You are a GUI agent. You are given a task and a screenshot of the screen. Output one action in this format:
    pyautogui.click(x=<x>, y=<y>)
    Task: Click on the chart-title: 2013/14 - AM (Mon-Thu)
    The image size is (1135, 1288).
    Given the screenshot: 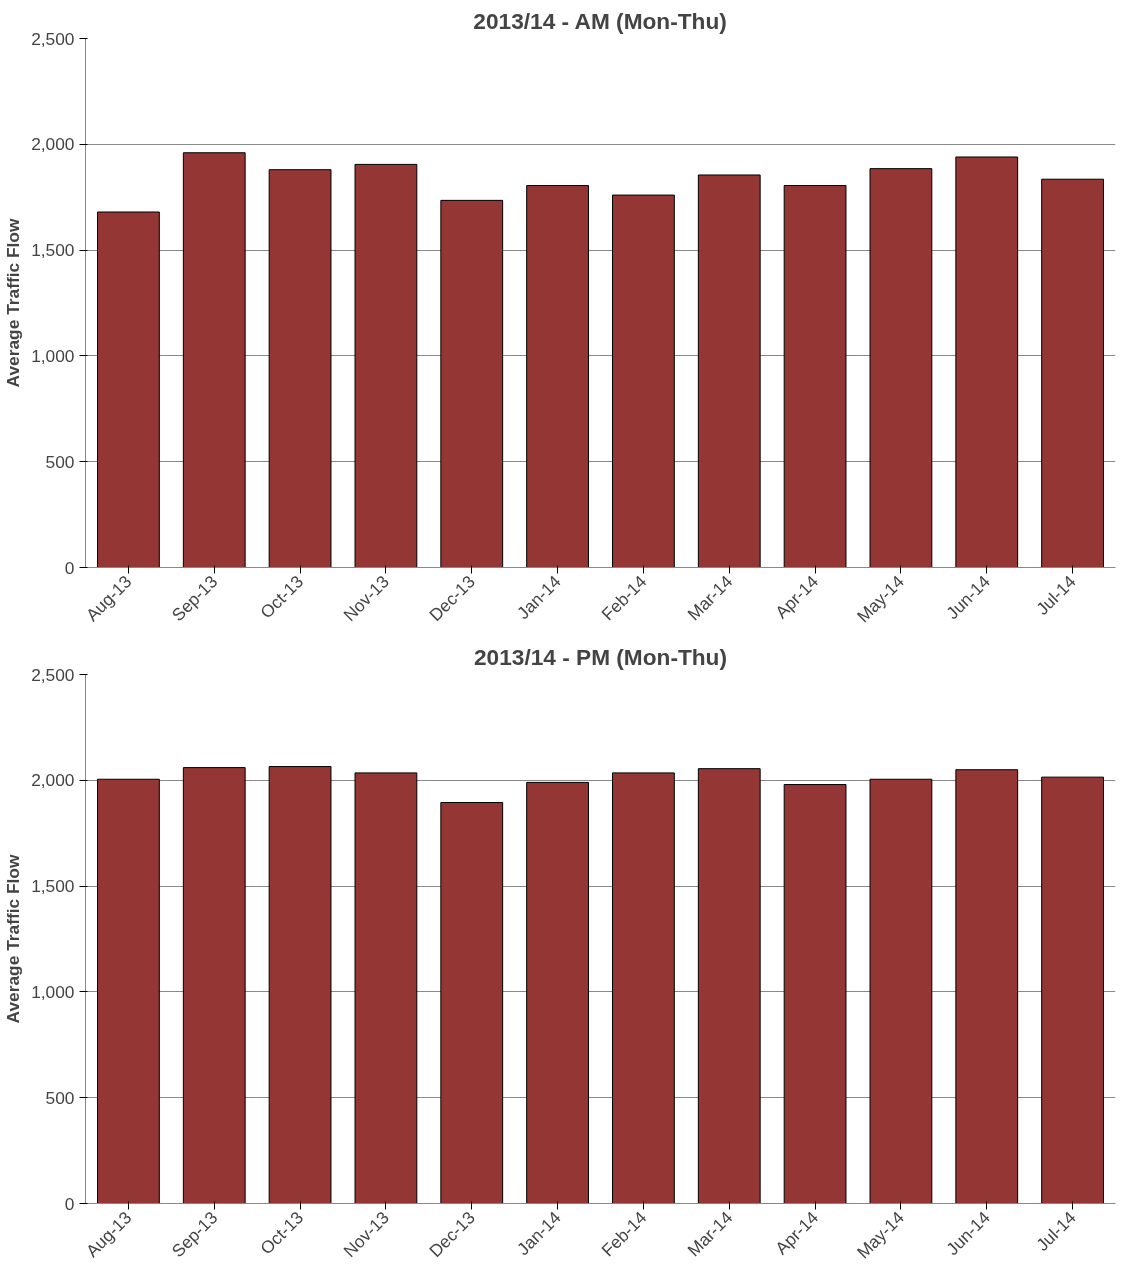 What is the action you would take?
    pyautogui.click(x=600, y=20)
    